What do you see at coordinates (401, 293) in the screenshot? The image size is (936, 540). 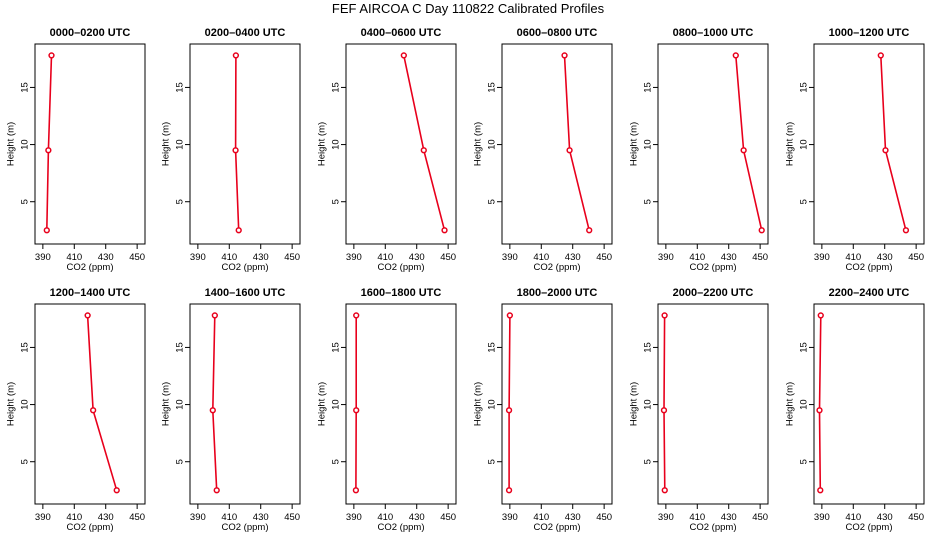 I see `panel-title: 1600–1800 UTC` at bounding box center [401, 293].